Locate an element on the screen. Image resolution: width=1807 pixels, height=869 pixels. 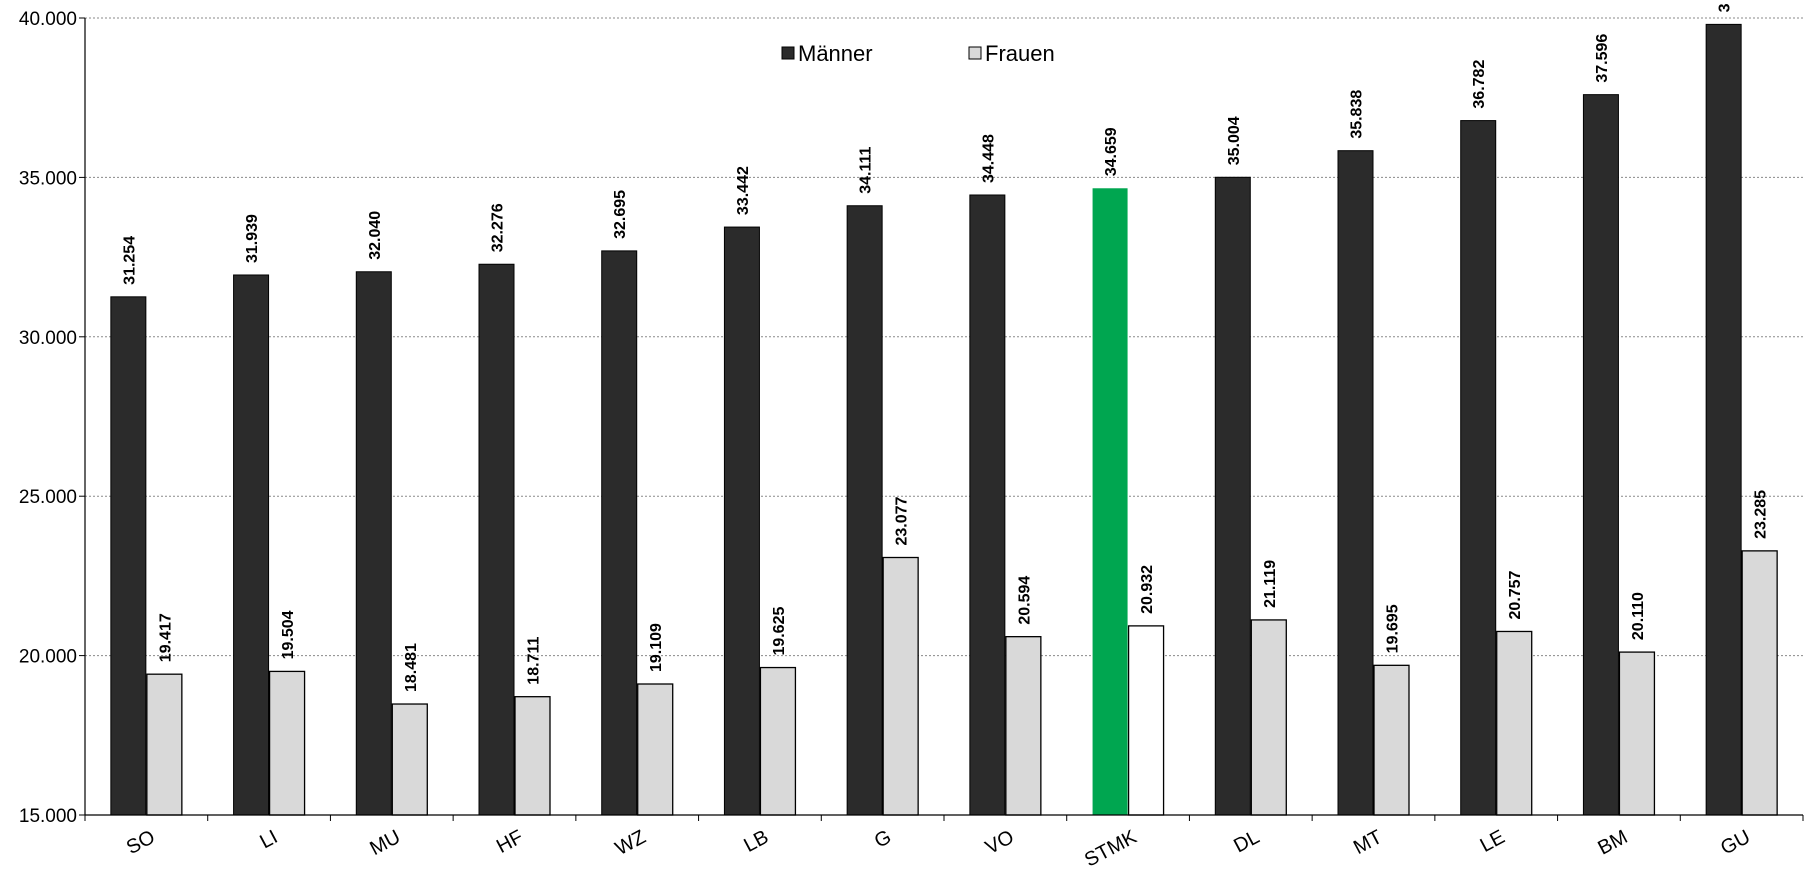
data-label-frauen-so: 19.417 is located at coordinates (165, 637).